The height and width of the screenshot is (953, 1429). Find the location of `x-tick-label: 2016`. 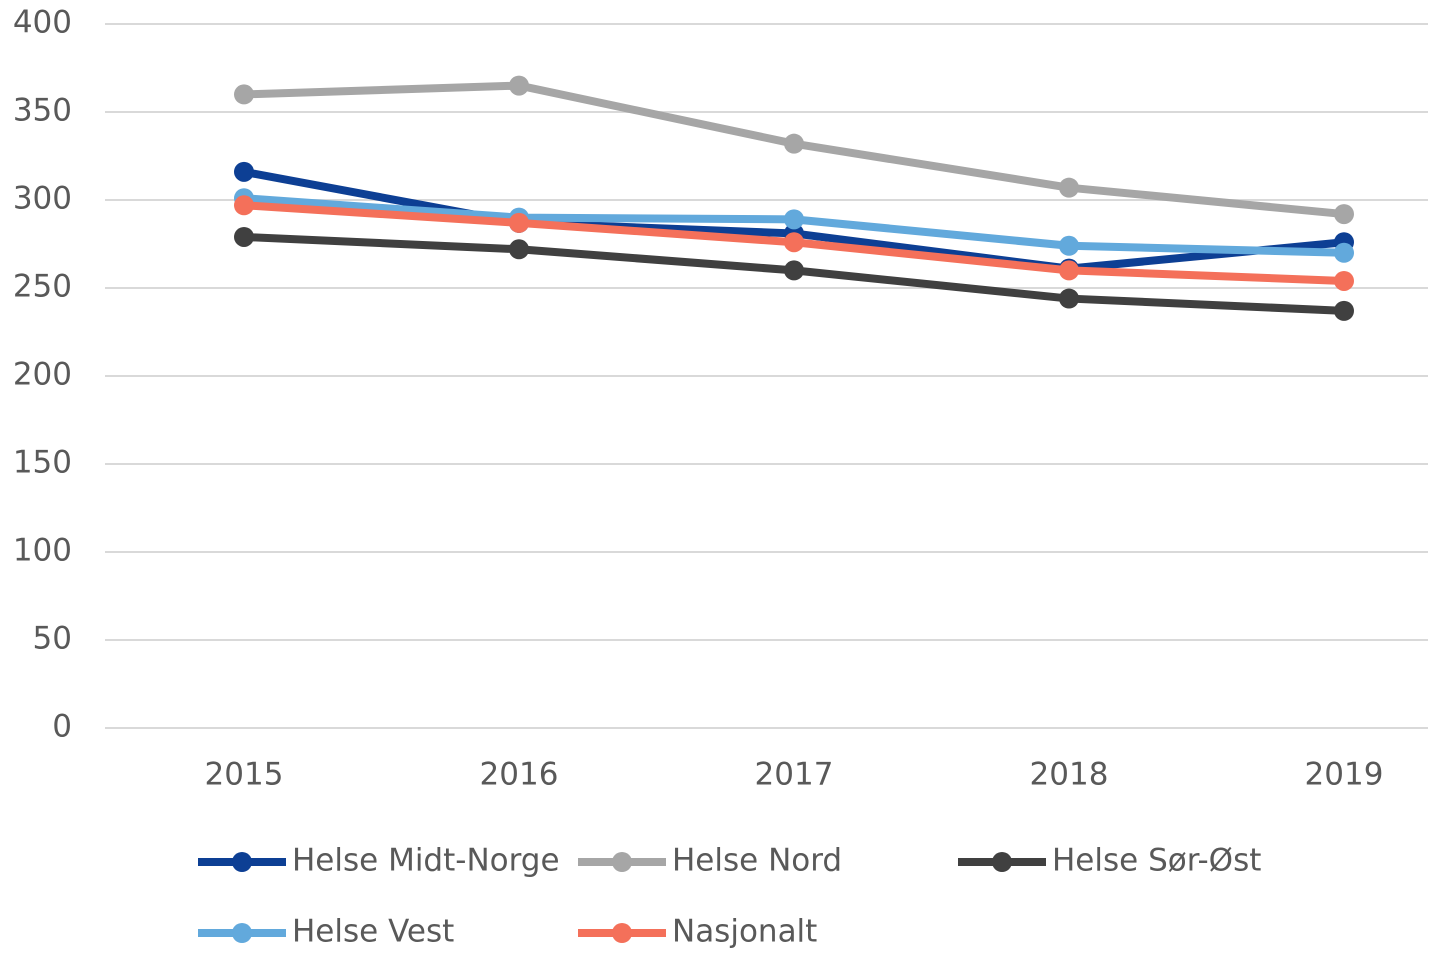

x-tick-label: 2016 is located at coordinates (519, 775).